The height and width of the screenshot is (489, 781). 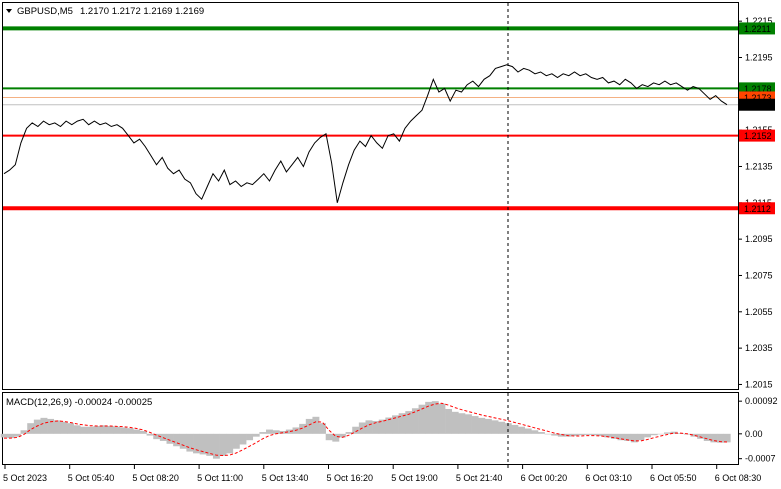 I want to click on macd-tick-label: 0.00092, so click(x=761, y=401).